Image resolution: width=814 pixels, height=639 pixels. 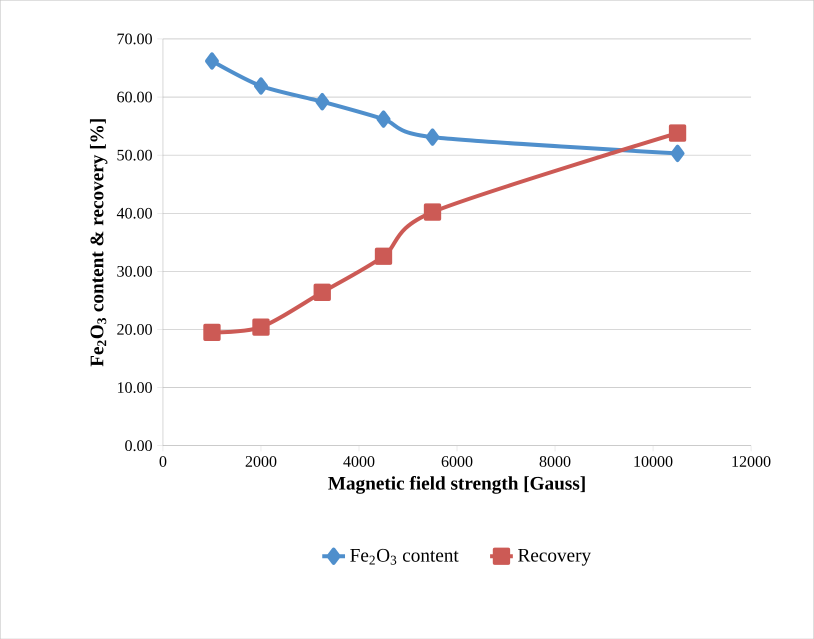 I want to click on y-tick-label: 60.00, so click(x=134, y=96).